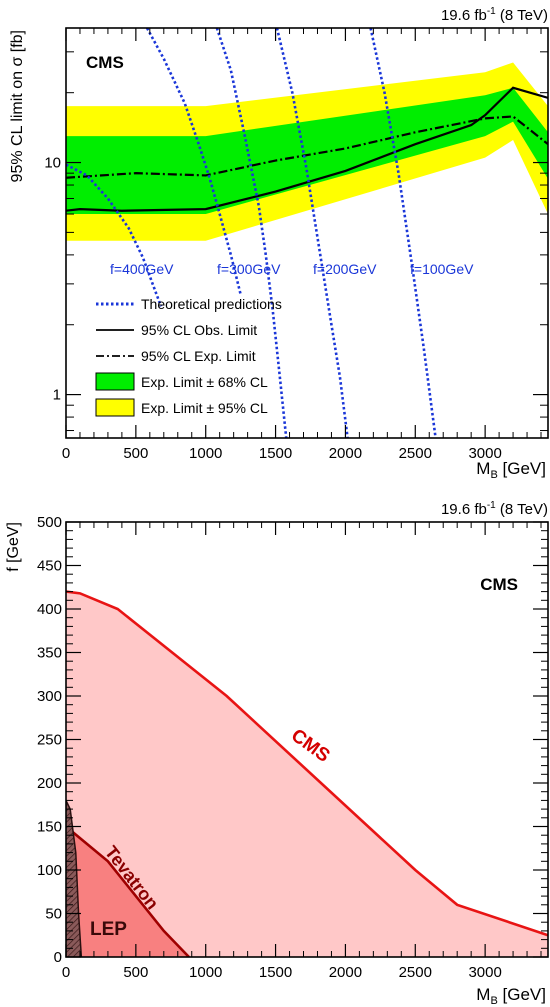 The image size is (550, 1007). What do you see at coordinates (49, 522) in the screenshot?
I see `y-tick-label: 500` at bounding box center [49, 522].